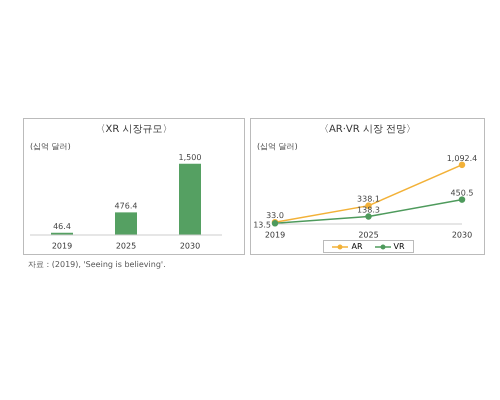  Describe the element at coordinates (368, 129) in the screenshot. I see `chart-title: 〈AR·VR 시장 전망〉` at that location.